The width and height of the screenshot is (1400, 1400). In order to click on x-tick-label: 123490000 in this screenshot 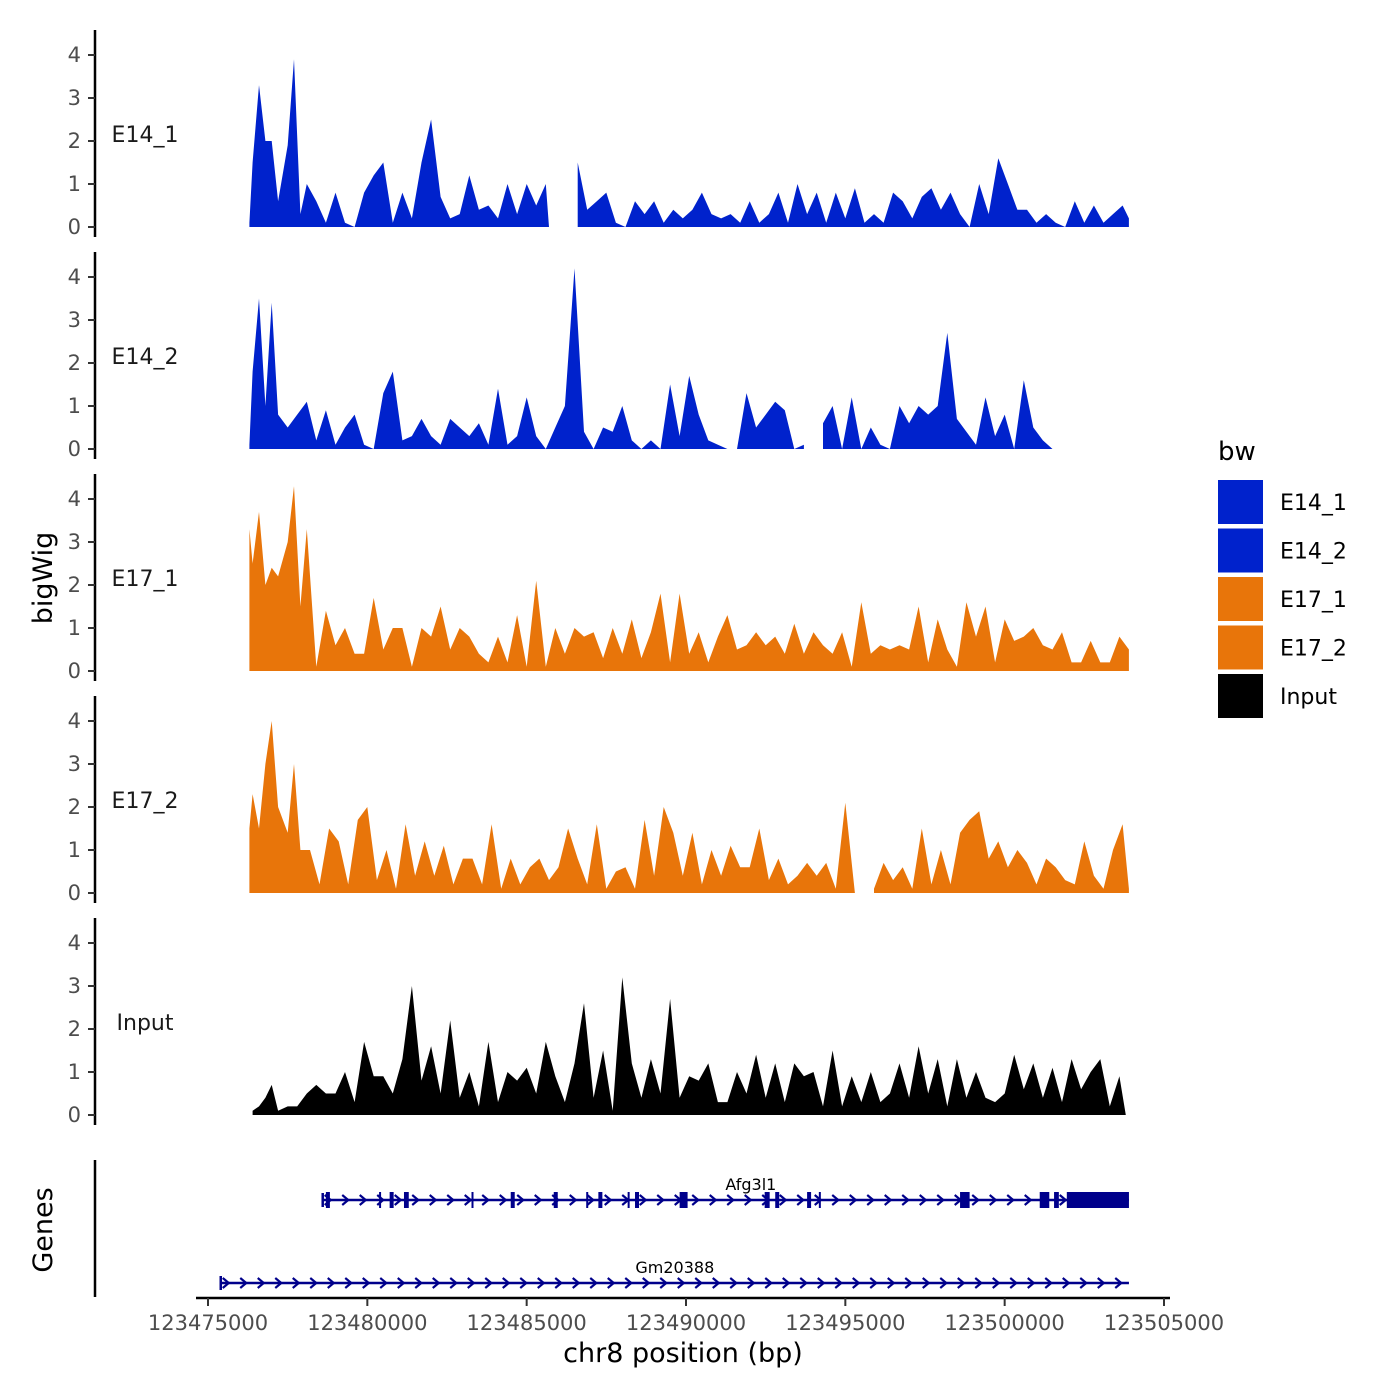, I will do `click(686, 1323)`.